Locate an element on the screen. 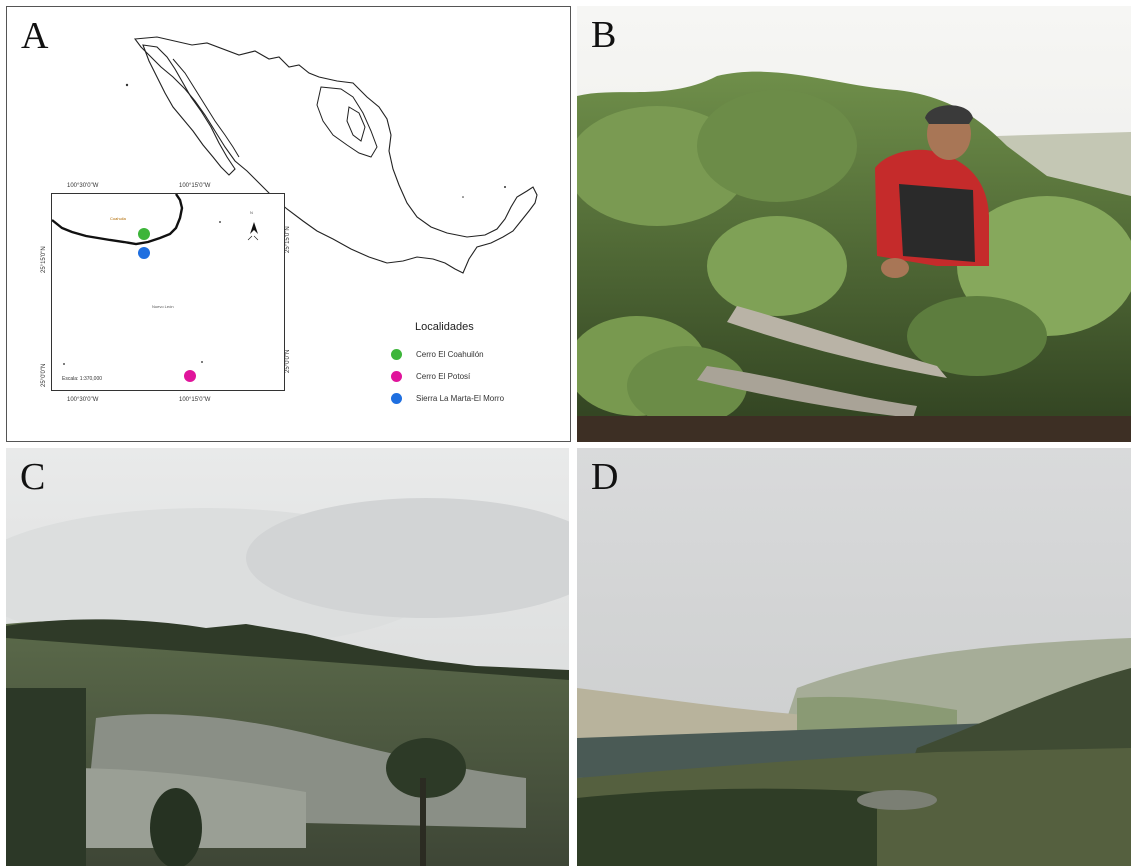 This screenshot has width=1131, height=866. legend-label: Cerro El Potosí is located at coordinates (443, 376).